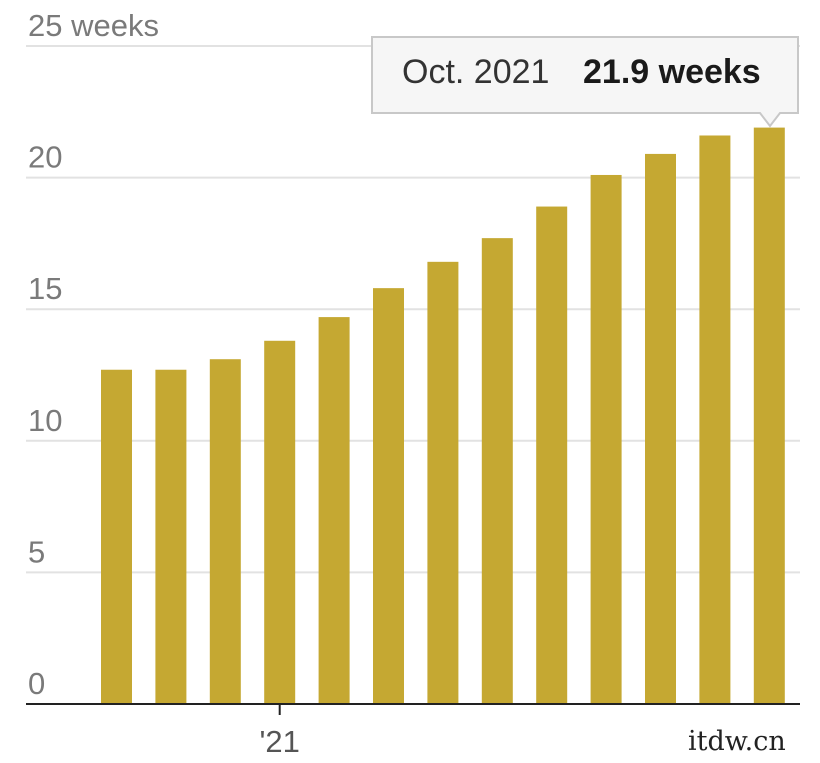 The width and height of the screenshot is (820, 763). I want to click on y-axis-tick-labels: 0 5 10 15 20 25 weeks, so click(93, 354).